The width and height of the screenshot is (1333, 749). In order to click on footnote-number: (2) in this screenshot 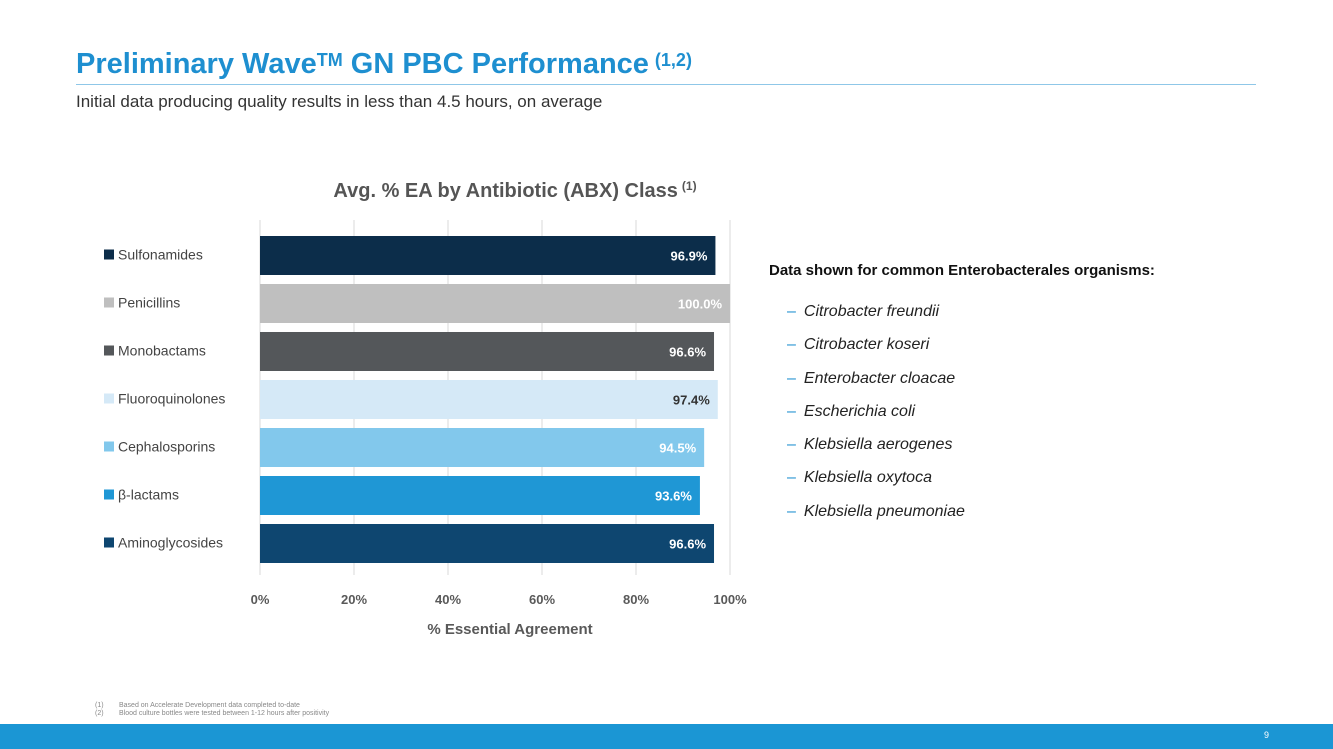, I will do `click(99, 713)`.